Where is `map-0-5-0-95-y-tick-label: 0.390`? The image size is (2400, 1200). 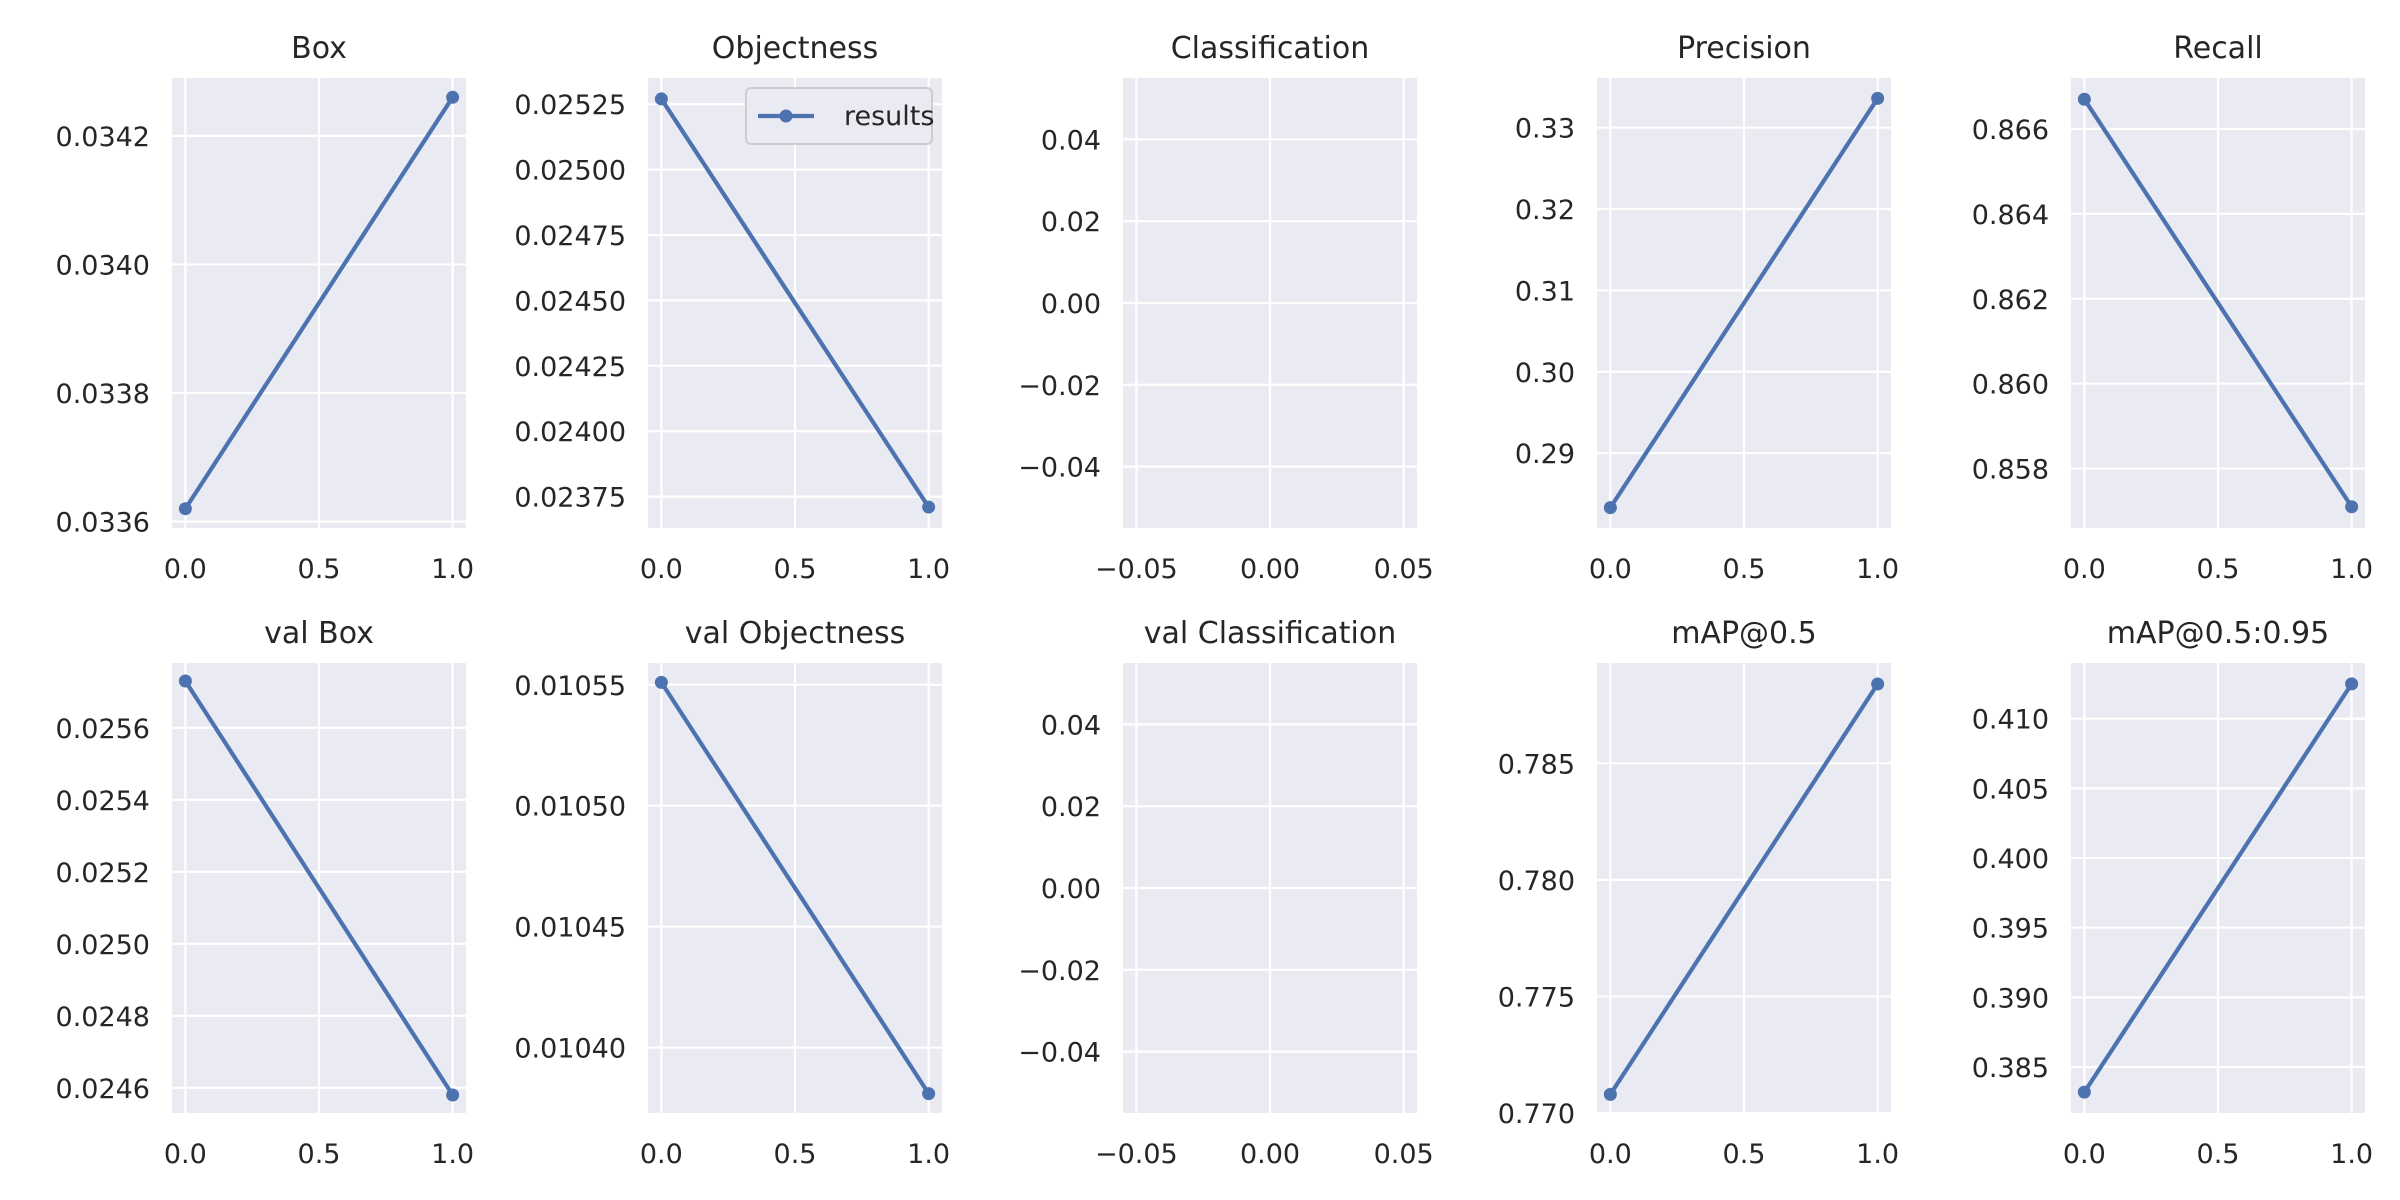 map-0-5-0-95-y-tick-label: 0.390 is located at coordinates (2010, 998).